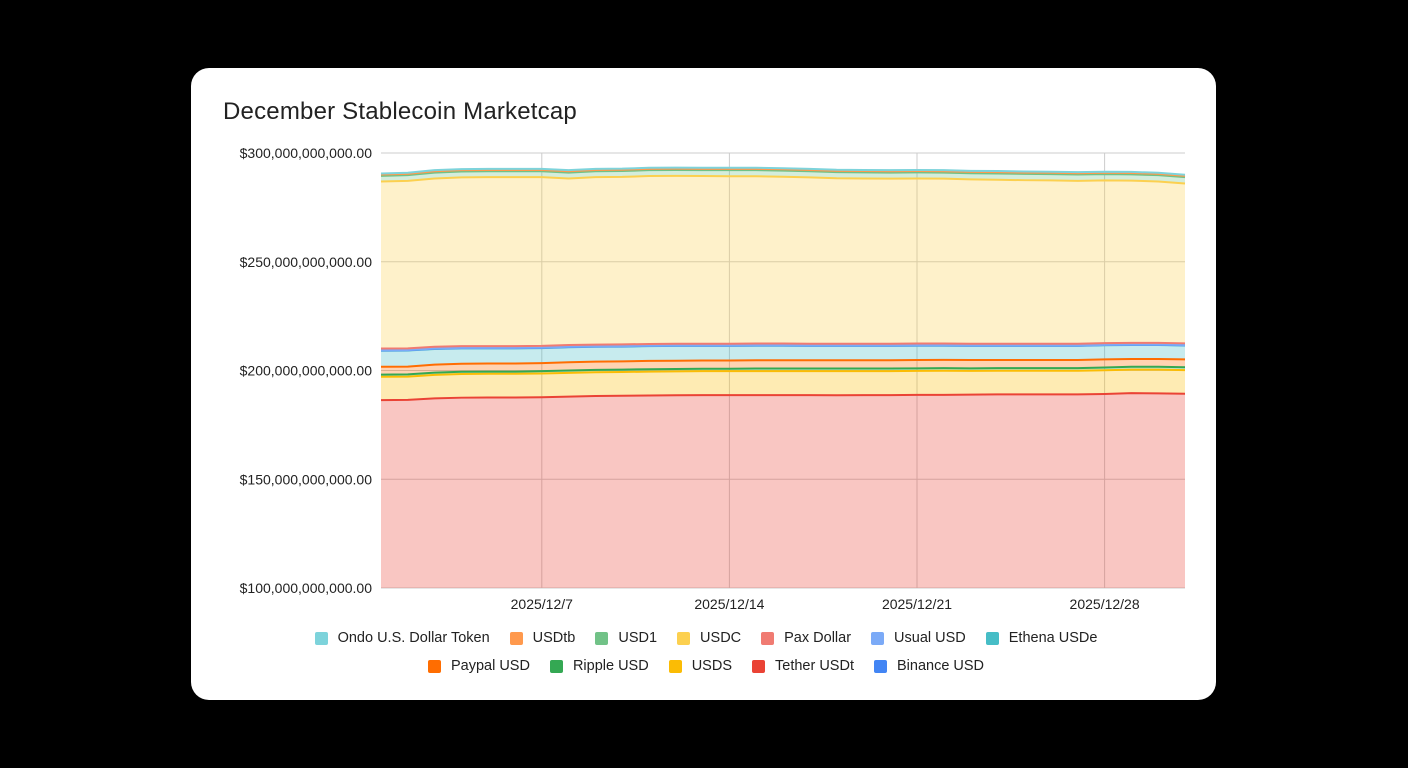 The width and height of the screenshot is (1408, 768). I want to click on y-tick-label: $300,000,000,000.00, so click(306, 153).